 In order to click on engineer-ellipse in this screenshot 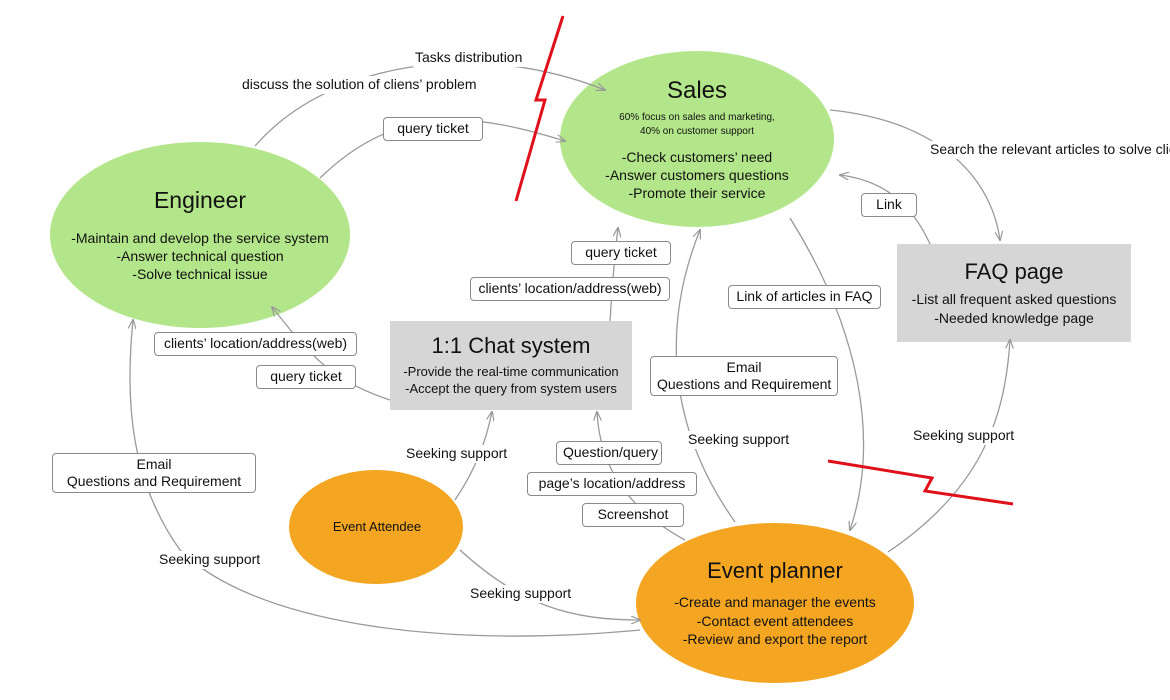, I will do `click(200, 235)`.